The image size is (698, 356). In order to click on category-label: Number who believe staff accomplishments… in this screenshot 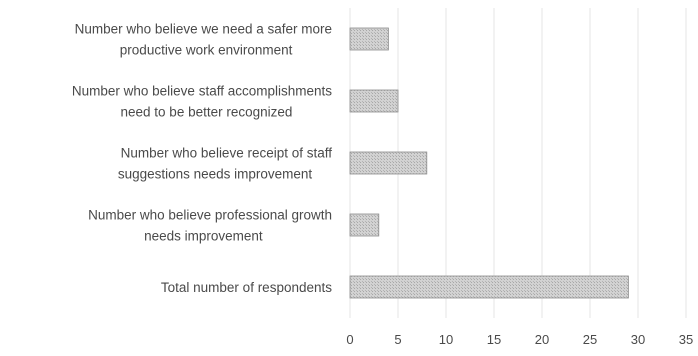, I will do `click(202, 102)`.